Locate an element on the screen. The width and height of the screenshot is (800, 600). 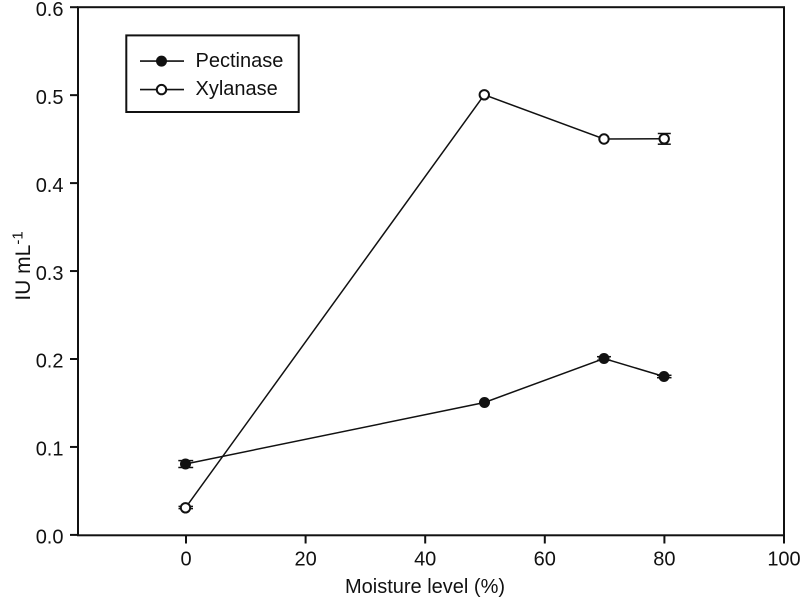
svg-text: 0.2 is located at coordinates (50, 362).